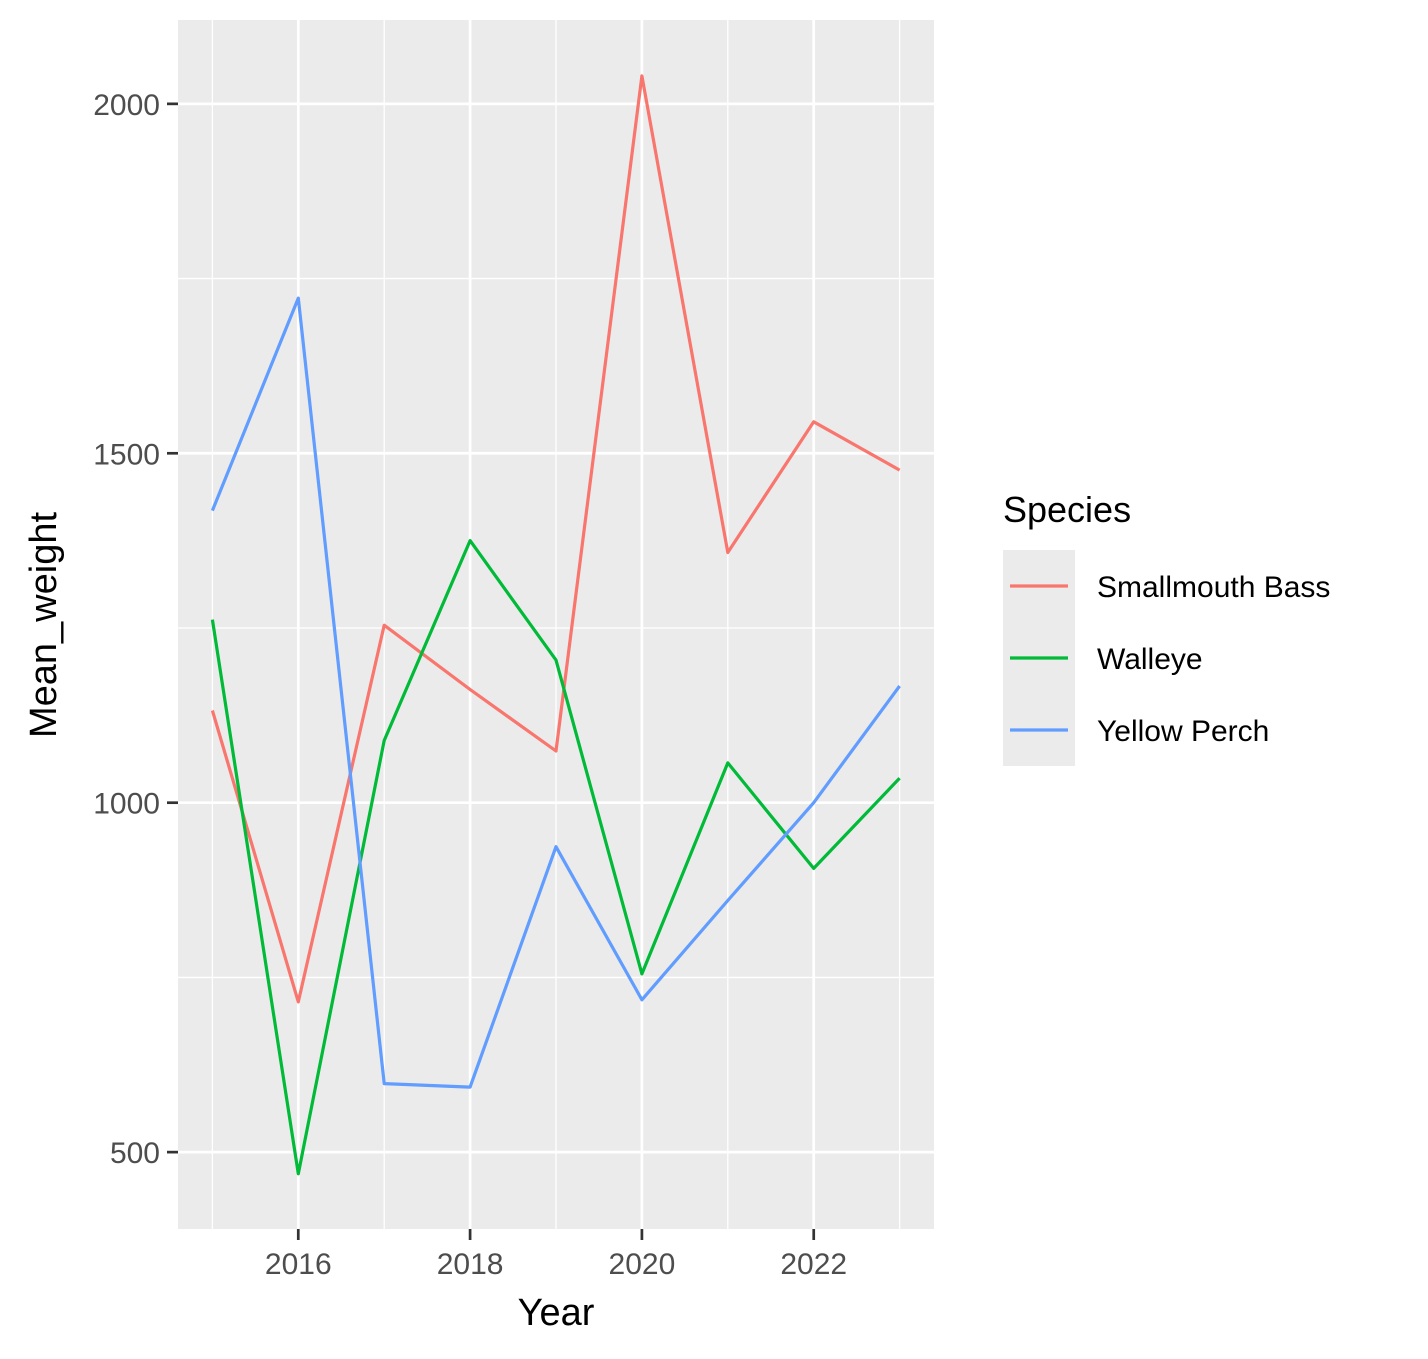  What do you see at coordinates (470, 1264) in the screenshot?
I see `x-tick-label: 2018` at bounding box center [470, 1264].